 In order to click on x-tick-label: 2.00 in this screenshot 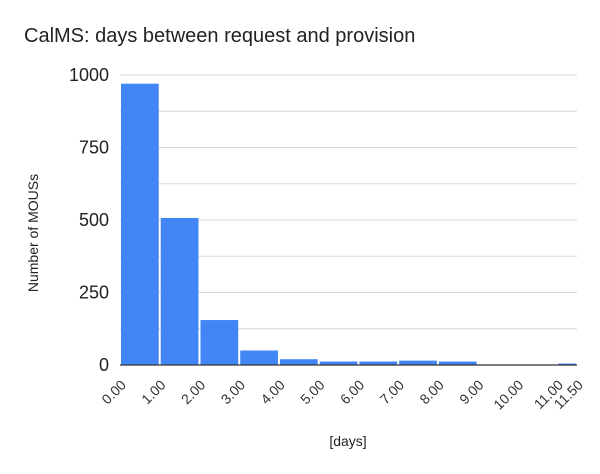, I will do `click(193, 391)`.